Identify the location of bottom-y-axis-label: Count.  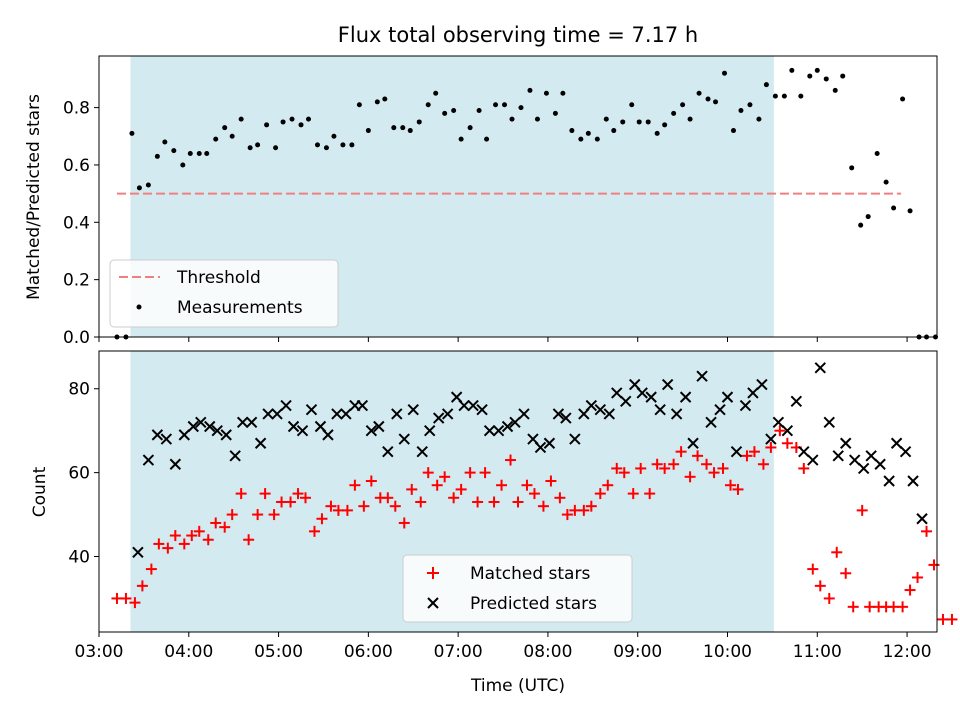
(40, 491).